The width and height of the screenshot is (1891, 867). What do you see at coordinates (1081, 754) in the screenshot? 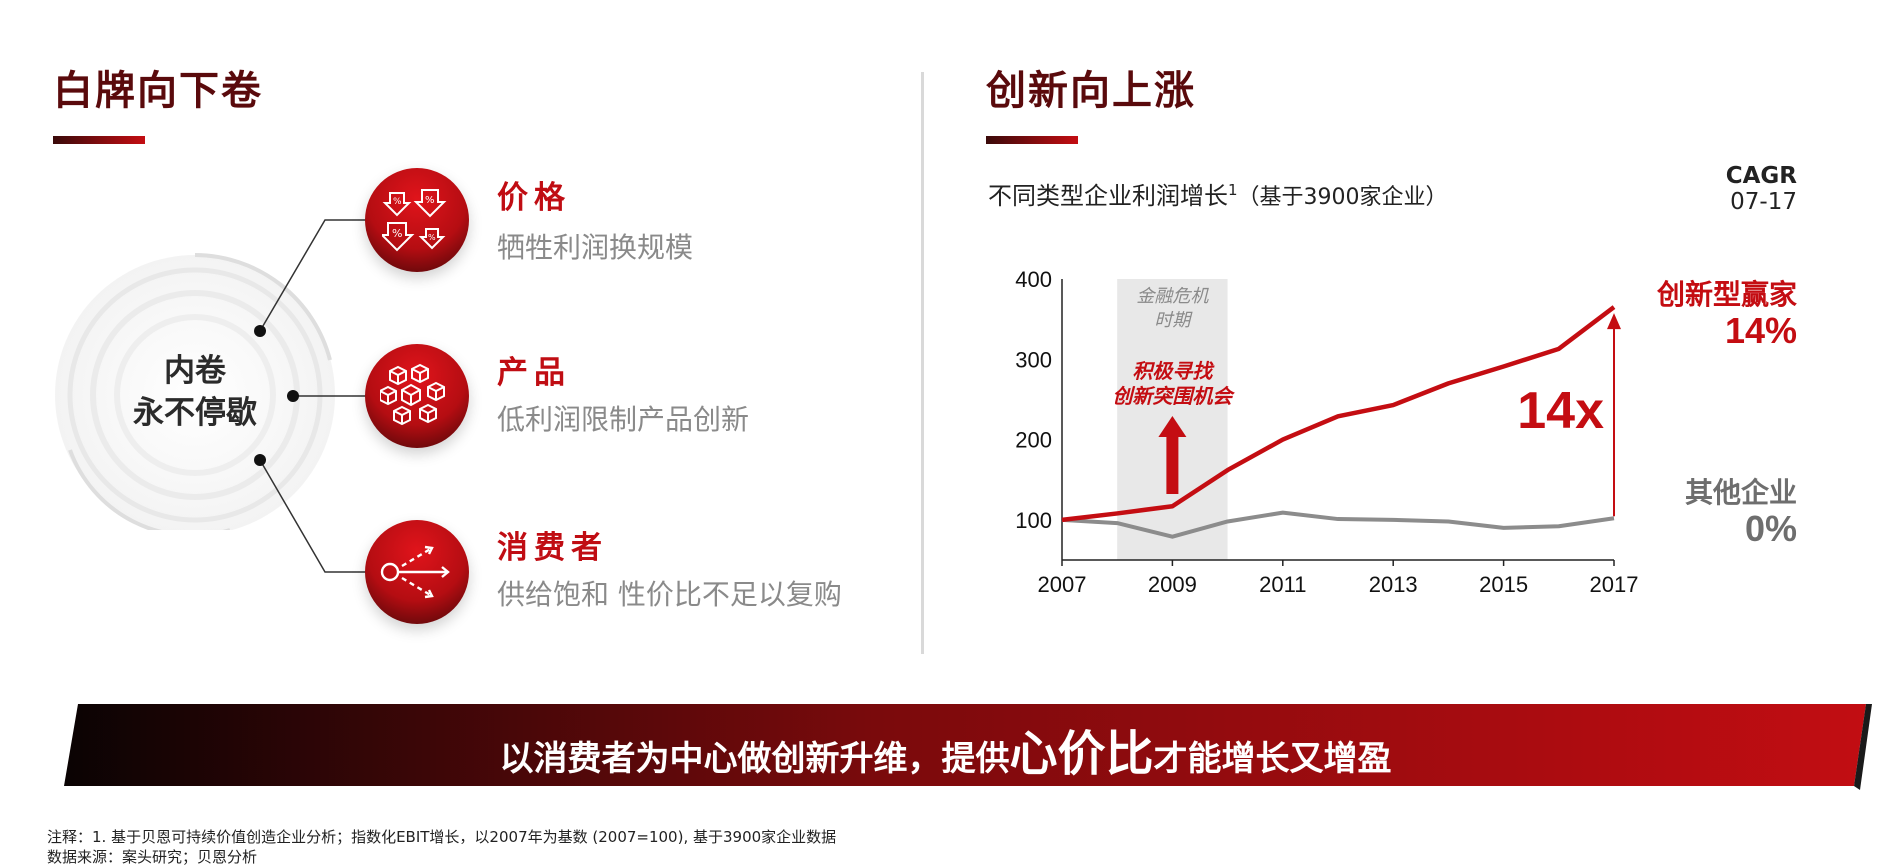
I see `banner-highlight: 心价比` at bounding box center [1081, 754].